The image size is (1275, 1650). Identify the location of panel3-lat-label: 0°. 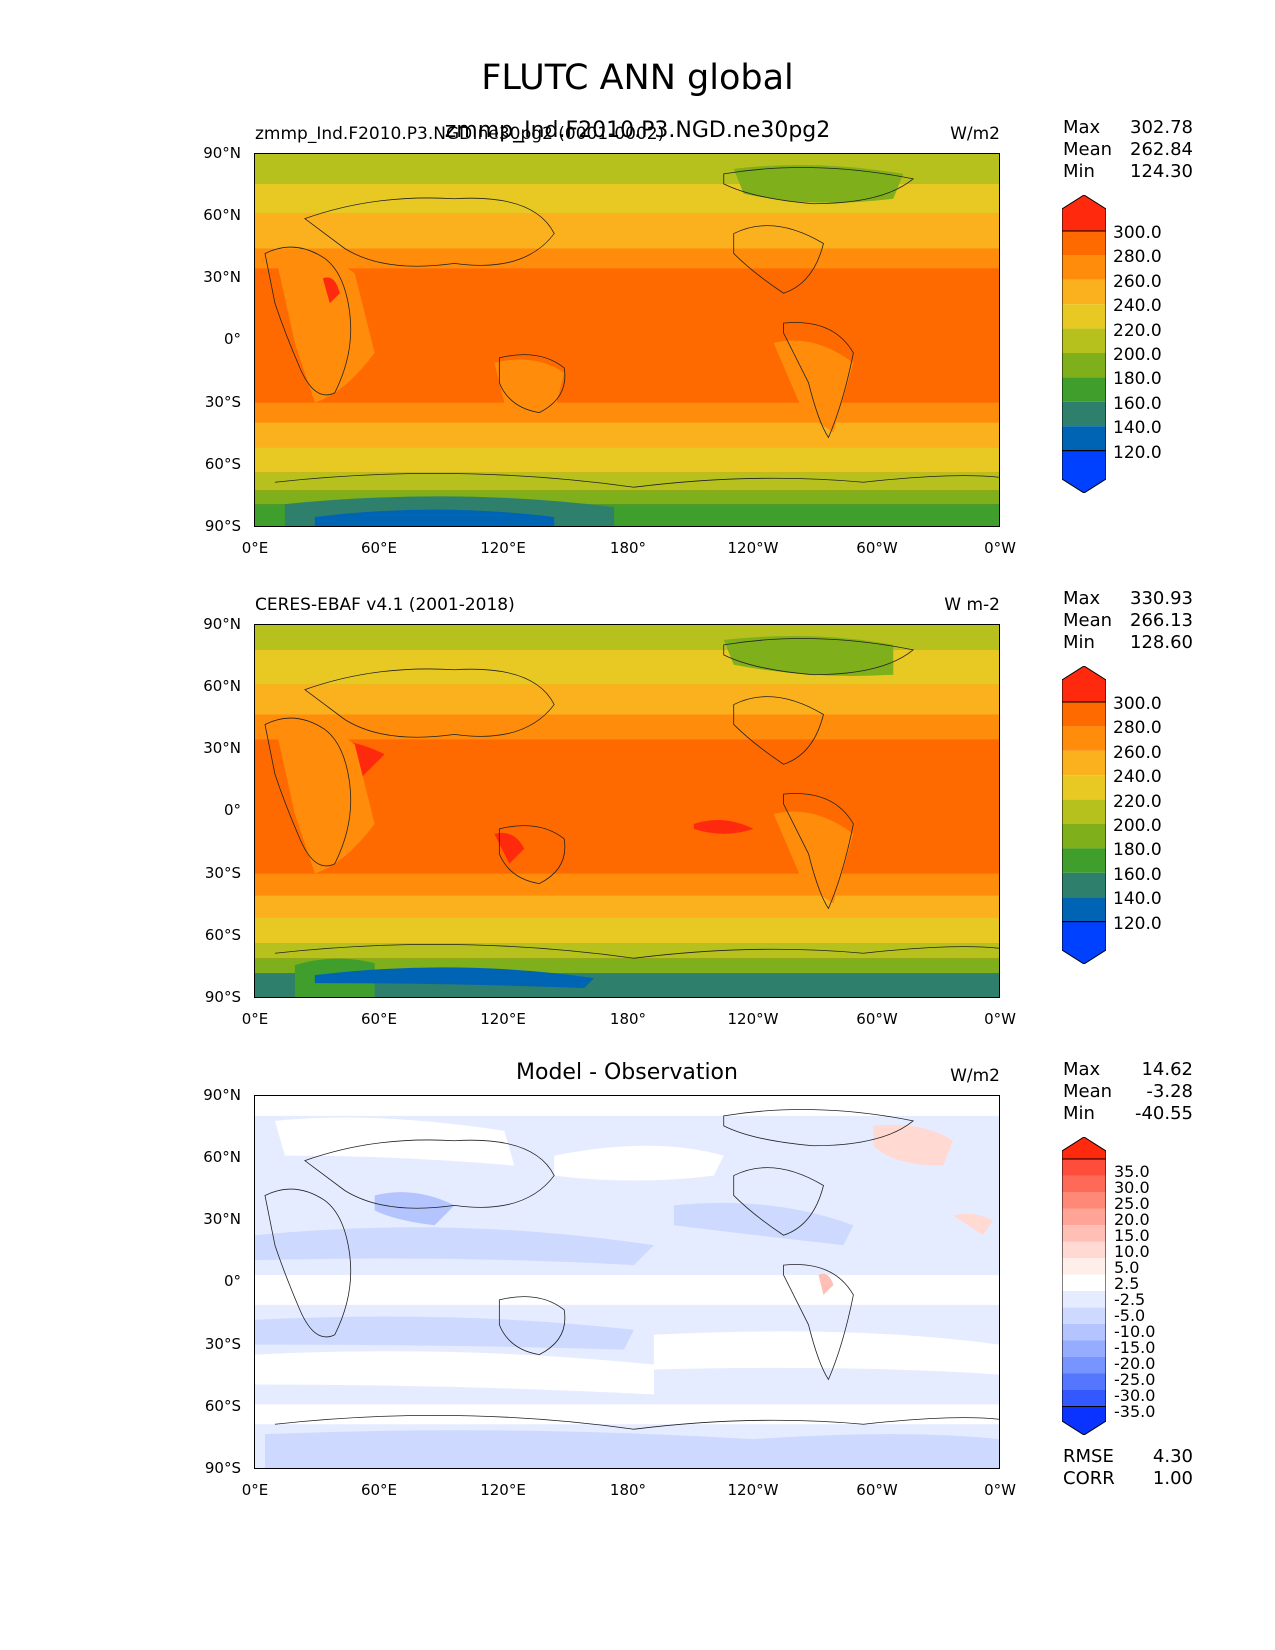
(232, 1281).